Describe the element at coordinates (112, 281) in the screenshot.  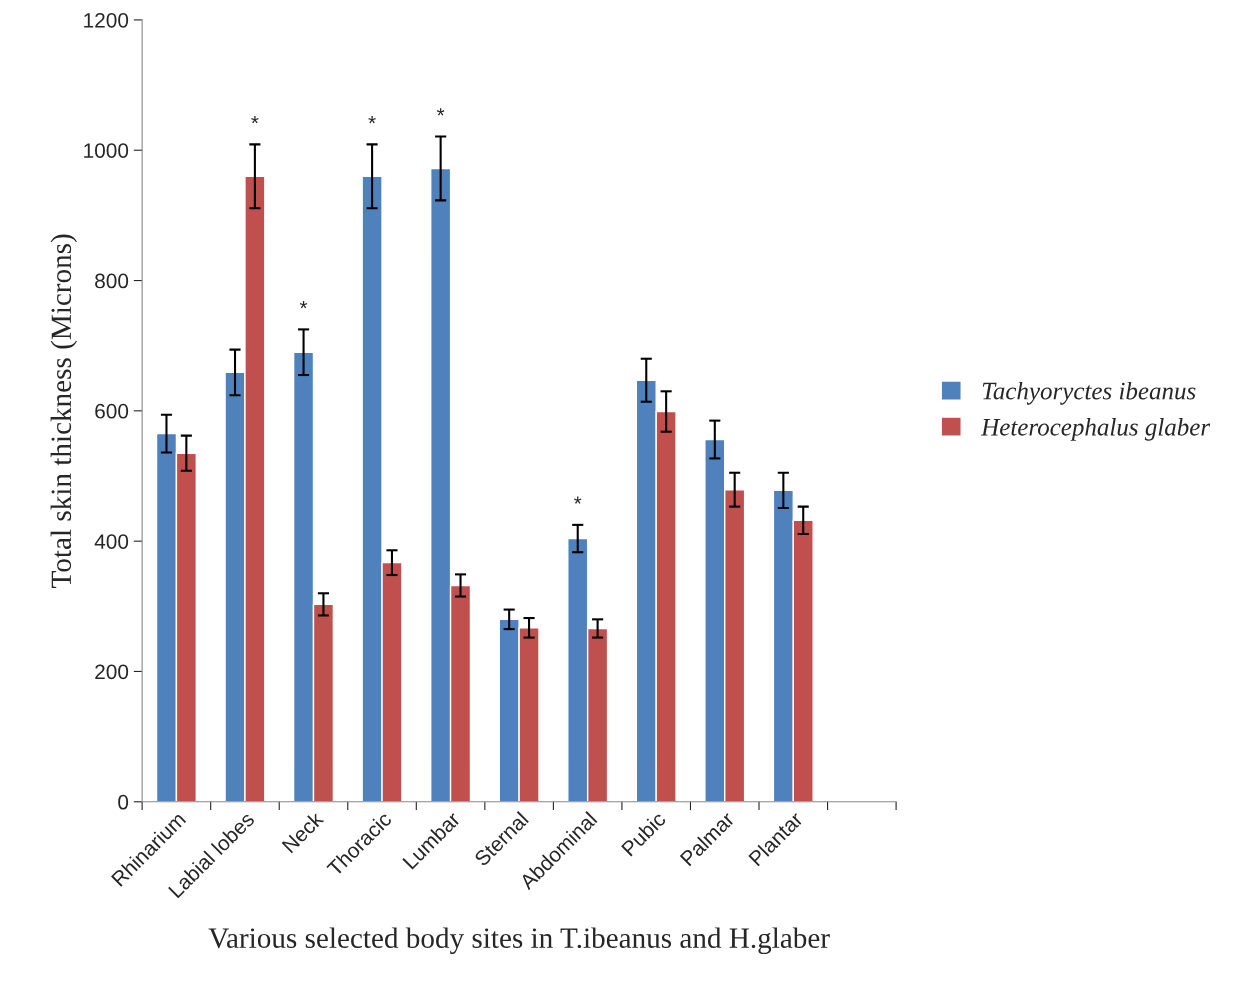
I see `y-tick-label: 800` at that location.